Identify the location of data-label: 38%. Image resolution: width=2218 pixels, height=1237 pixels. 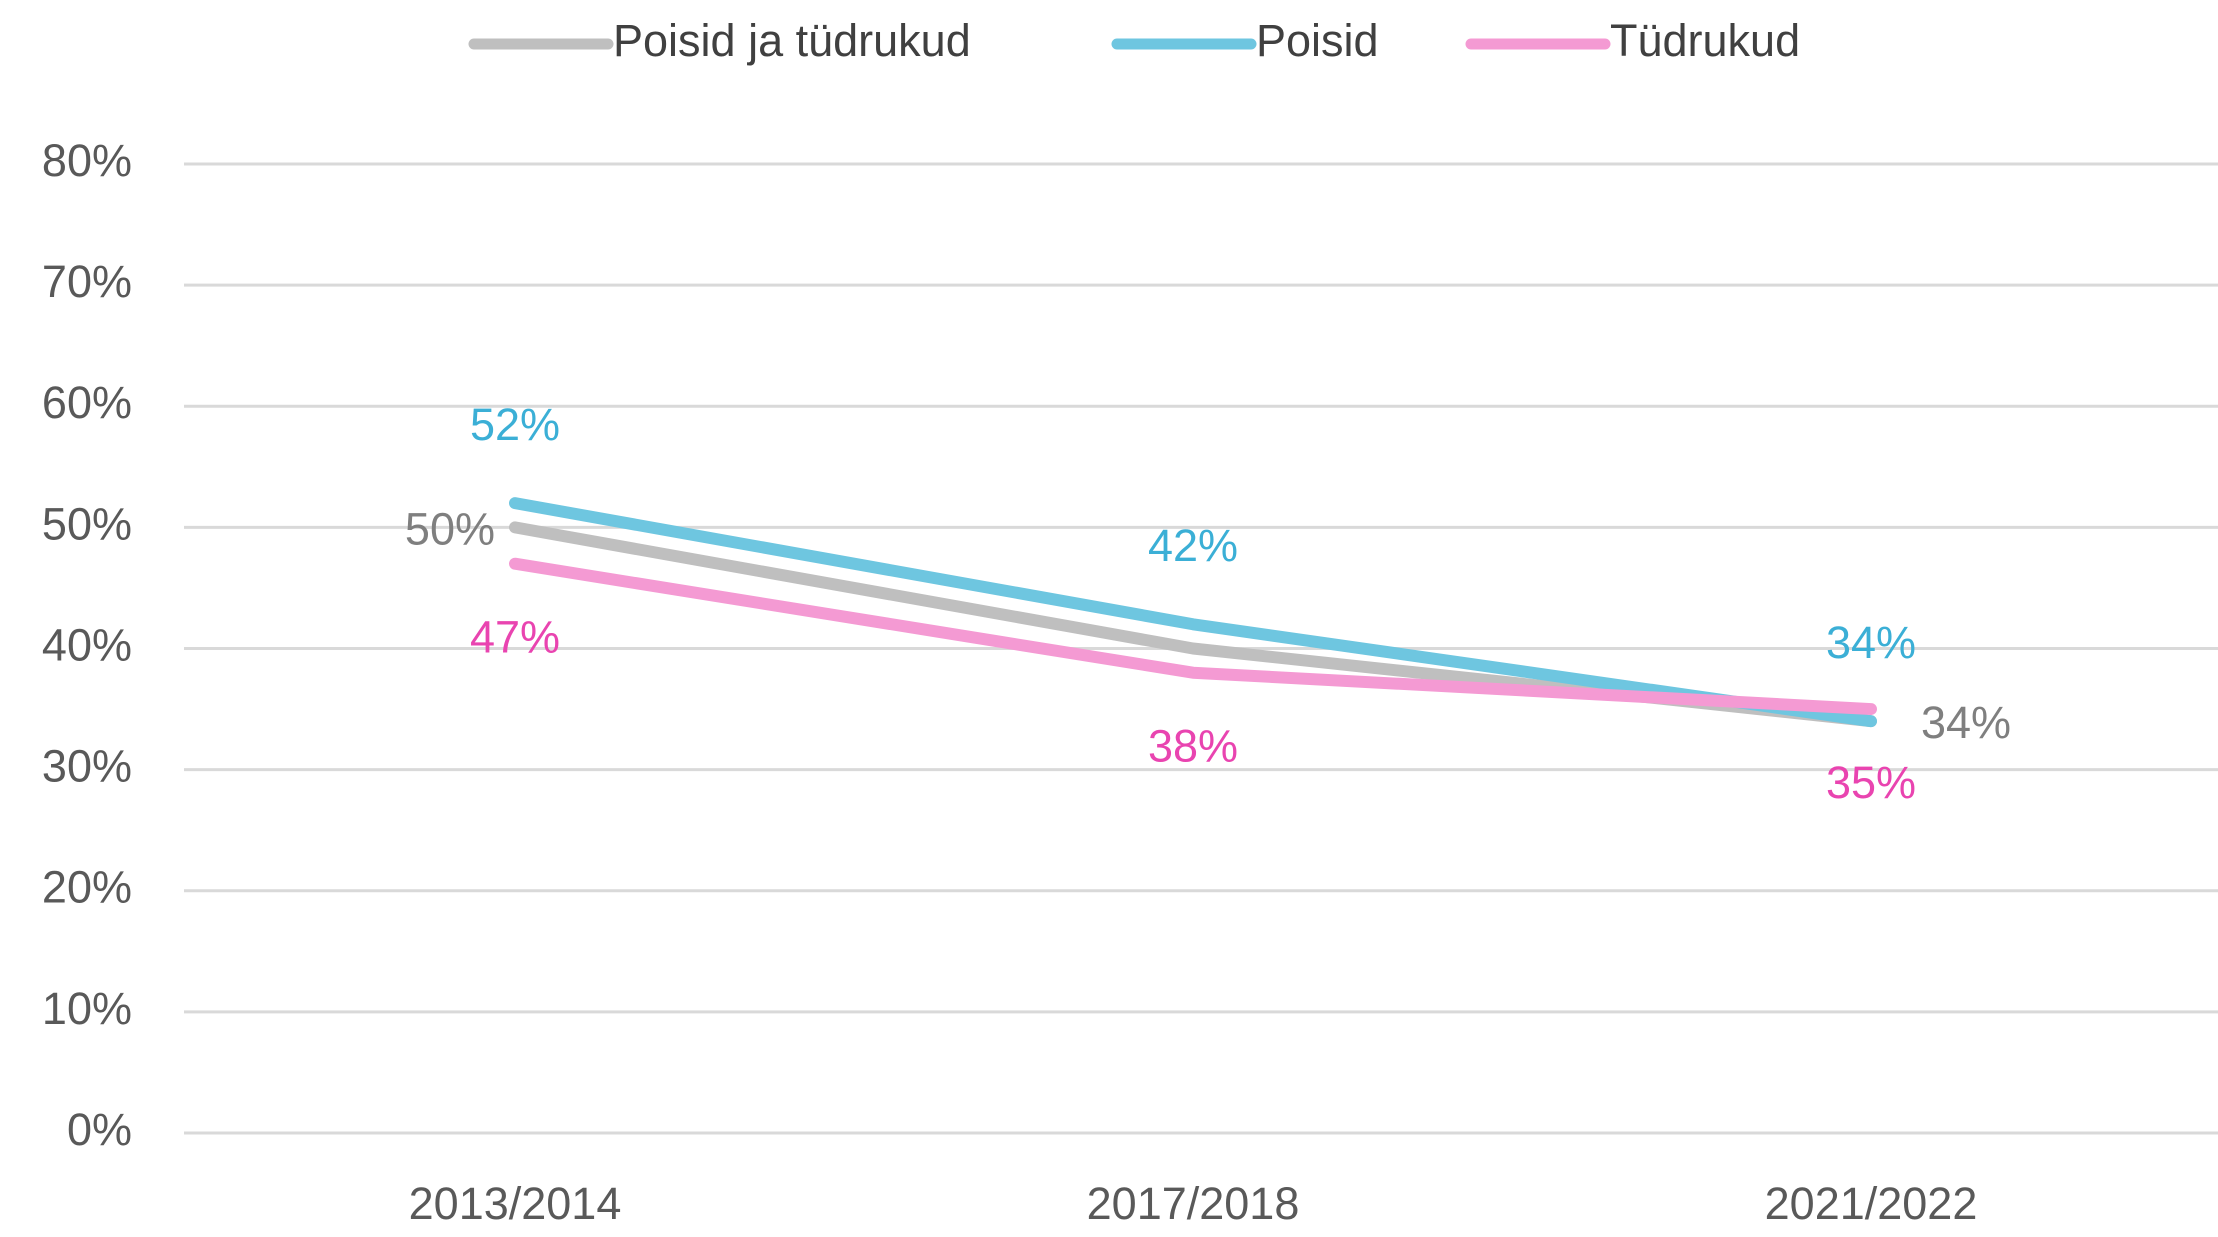
(1193, 746).